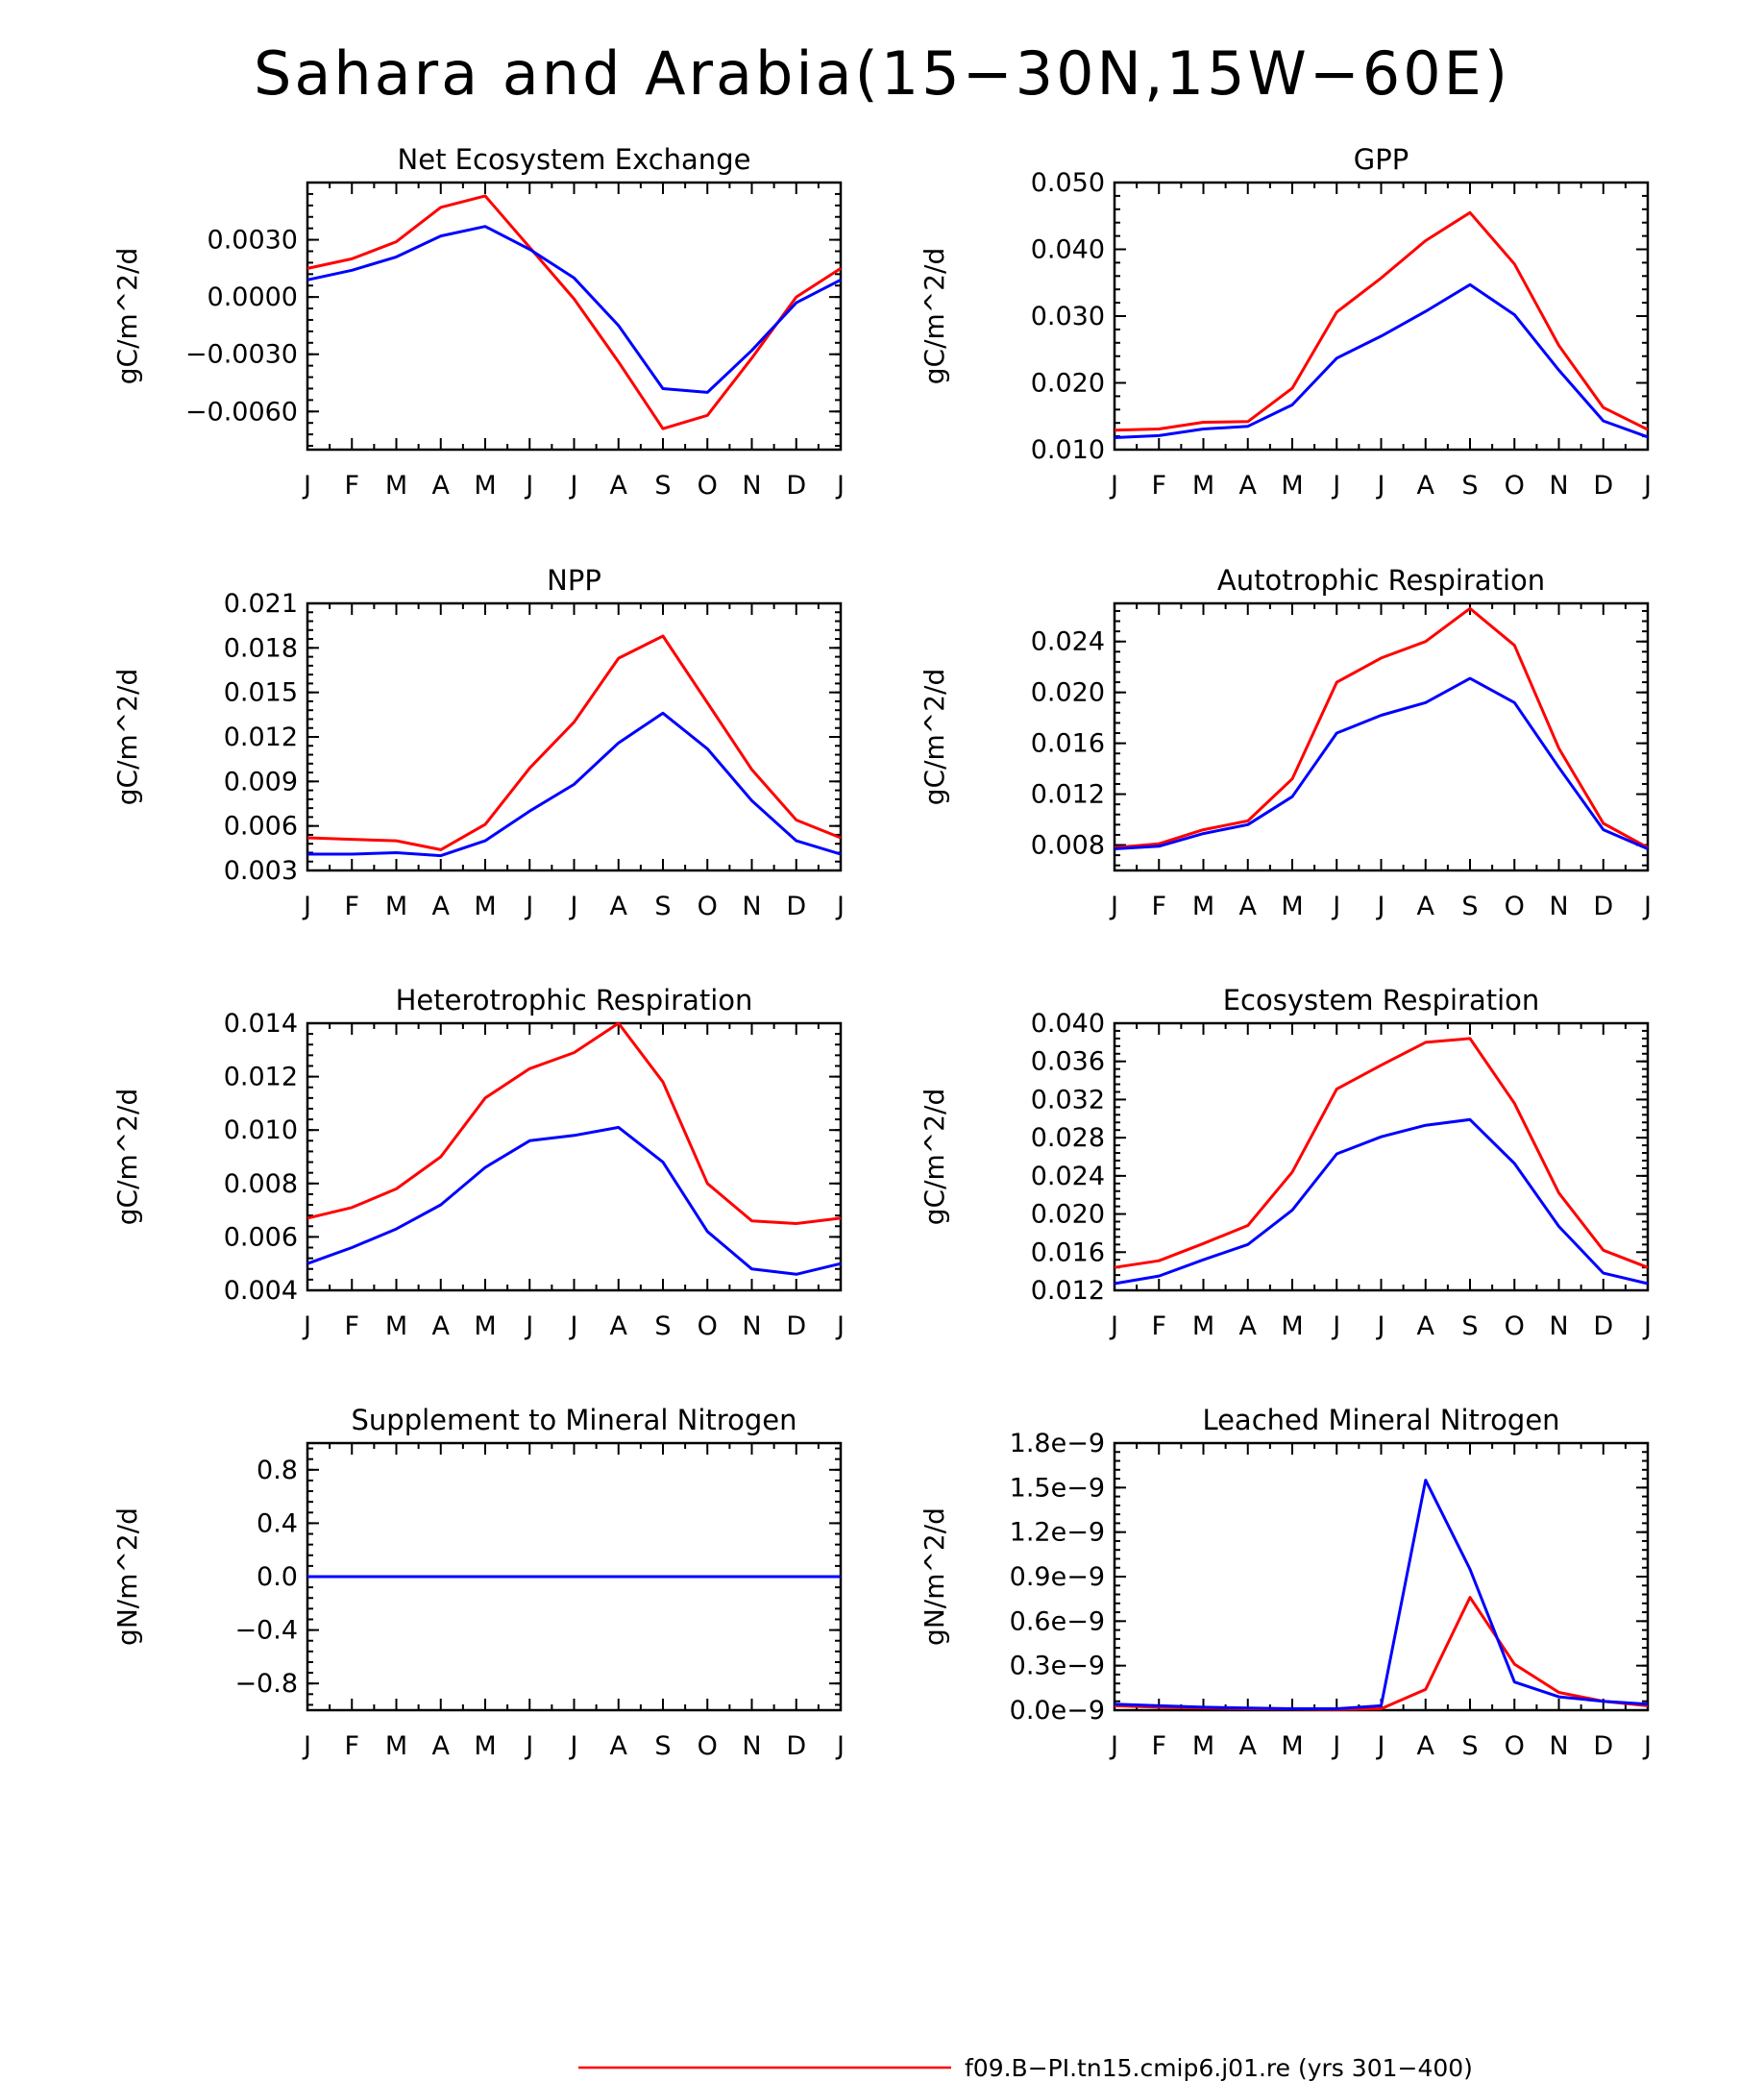 The height and width of the screenshot is (2082, 1764). Describe the element at coordinates (266, 1684) in the screenshot. I see `y-tick-label: −0.8` at that location.